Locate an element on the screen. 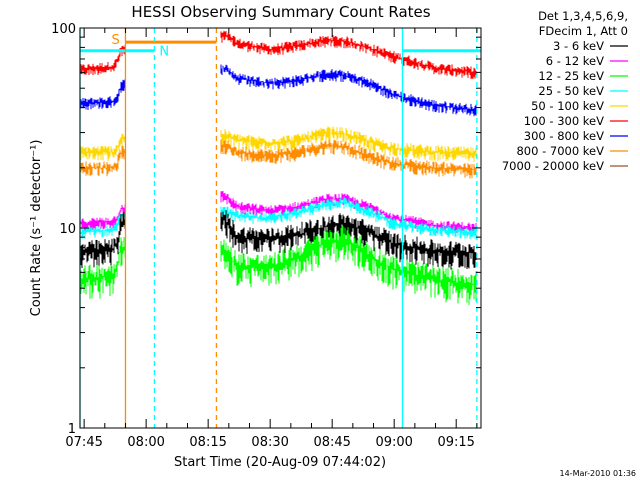 The width and height of the screenshot is (640, 480). series-50-100-kev is located at coordinates (278, 144).